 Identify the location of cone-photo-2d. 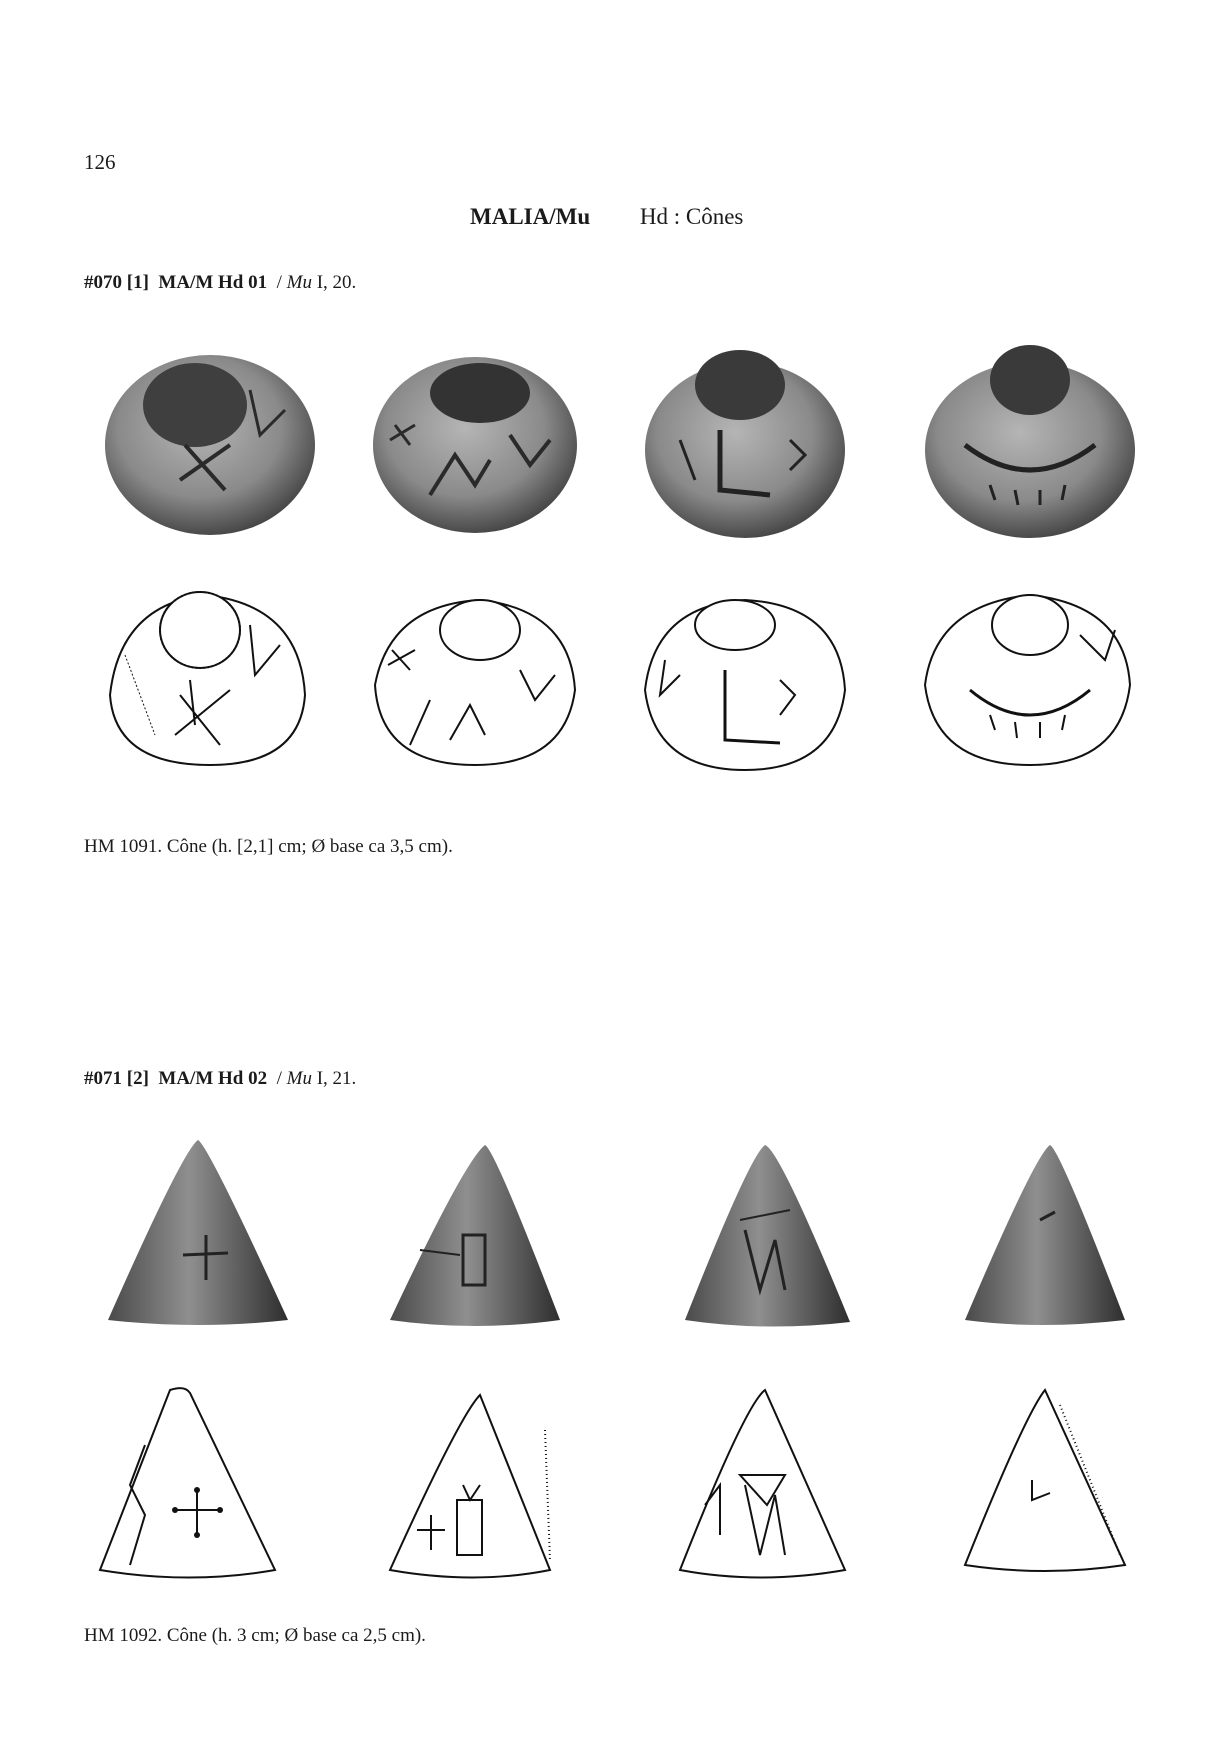
(1045, 1235).